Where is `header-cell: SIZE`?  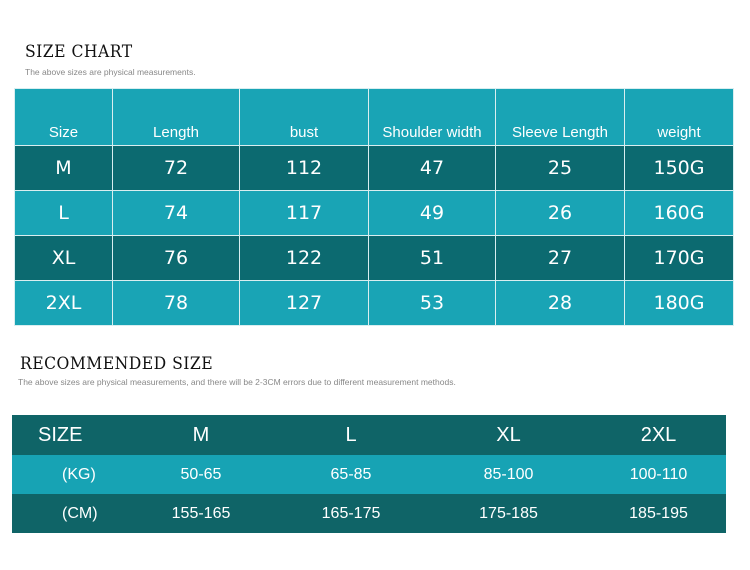
header-cell: SIZE is located at coordinates (69, 435).